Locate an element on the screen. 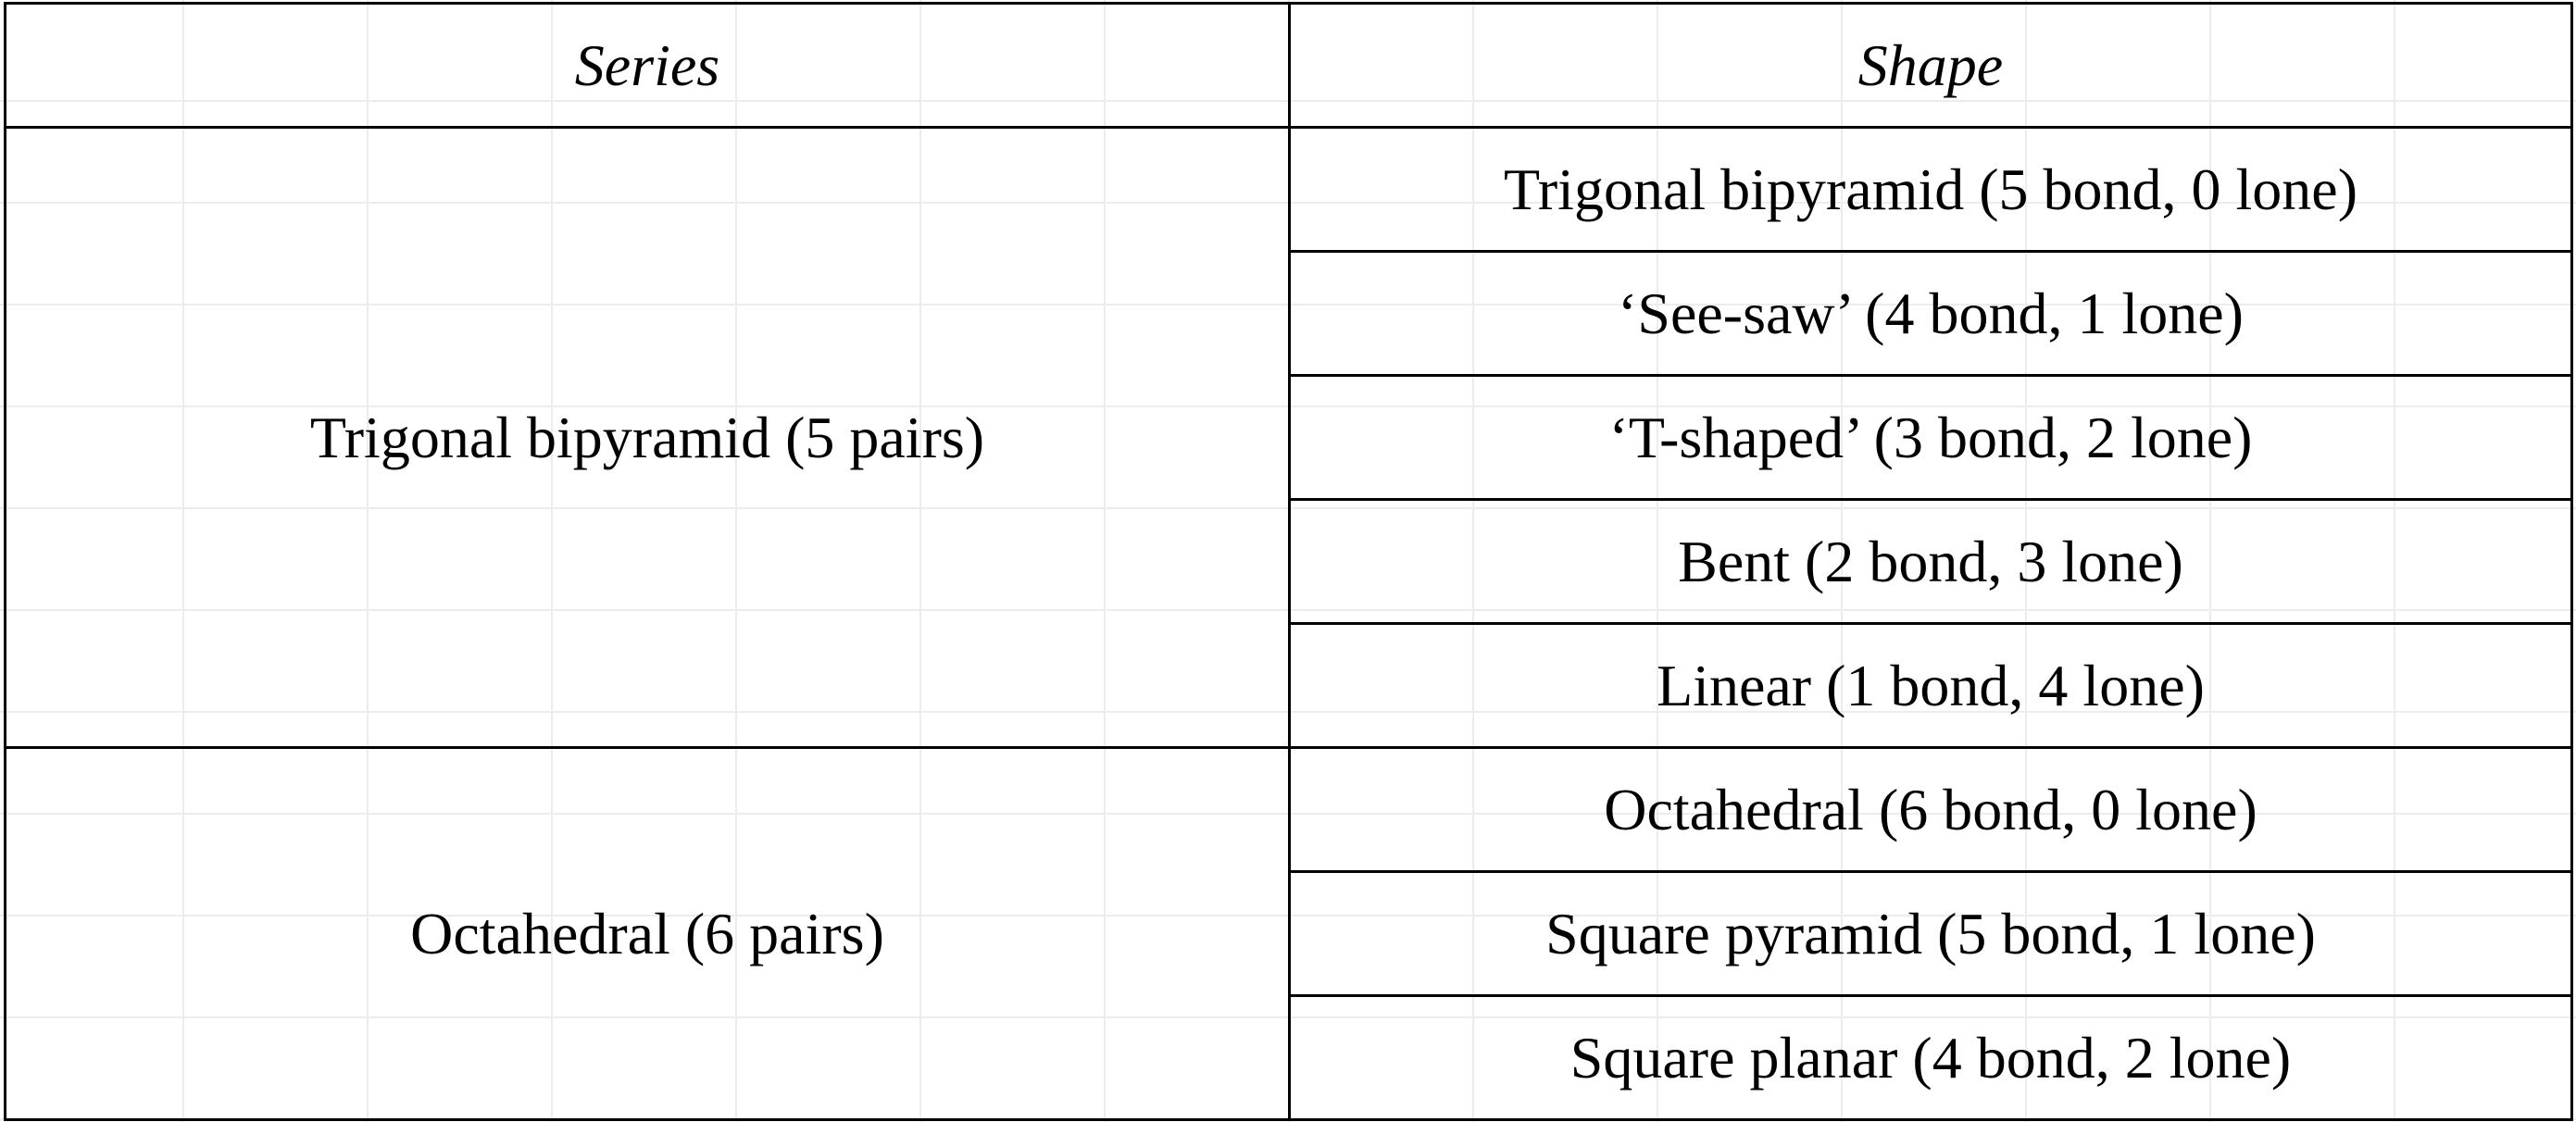 The height and width of the screenshot is (1122, 2576). shape-cell: Square pyramid (5 bond, 1 lone) is located at coordinates (1931, 934).